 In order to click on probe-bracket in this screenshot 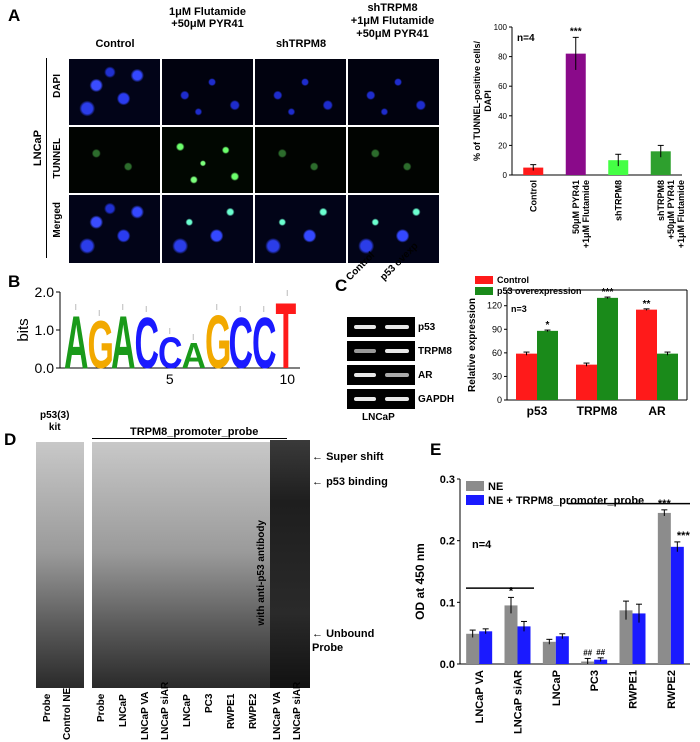, I will do `click(189, 438)`.